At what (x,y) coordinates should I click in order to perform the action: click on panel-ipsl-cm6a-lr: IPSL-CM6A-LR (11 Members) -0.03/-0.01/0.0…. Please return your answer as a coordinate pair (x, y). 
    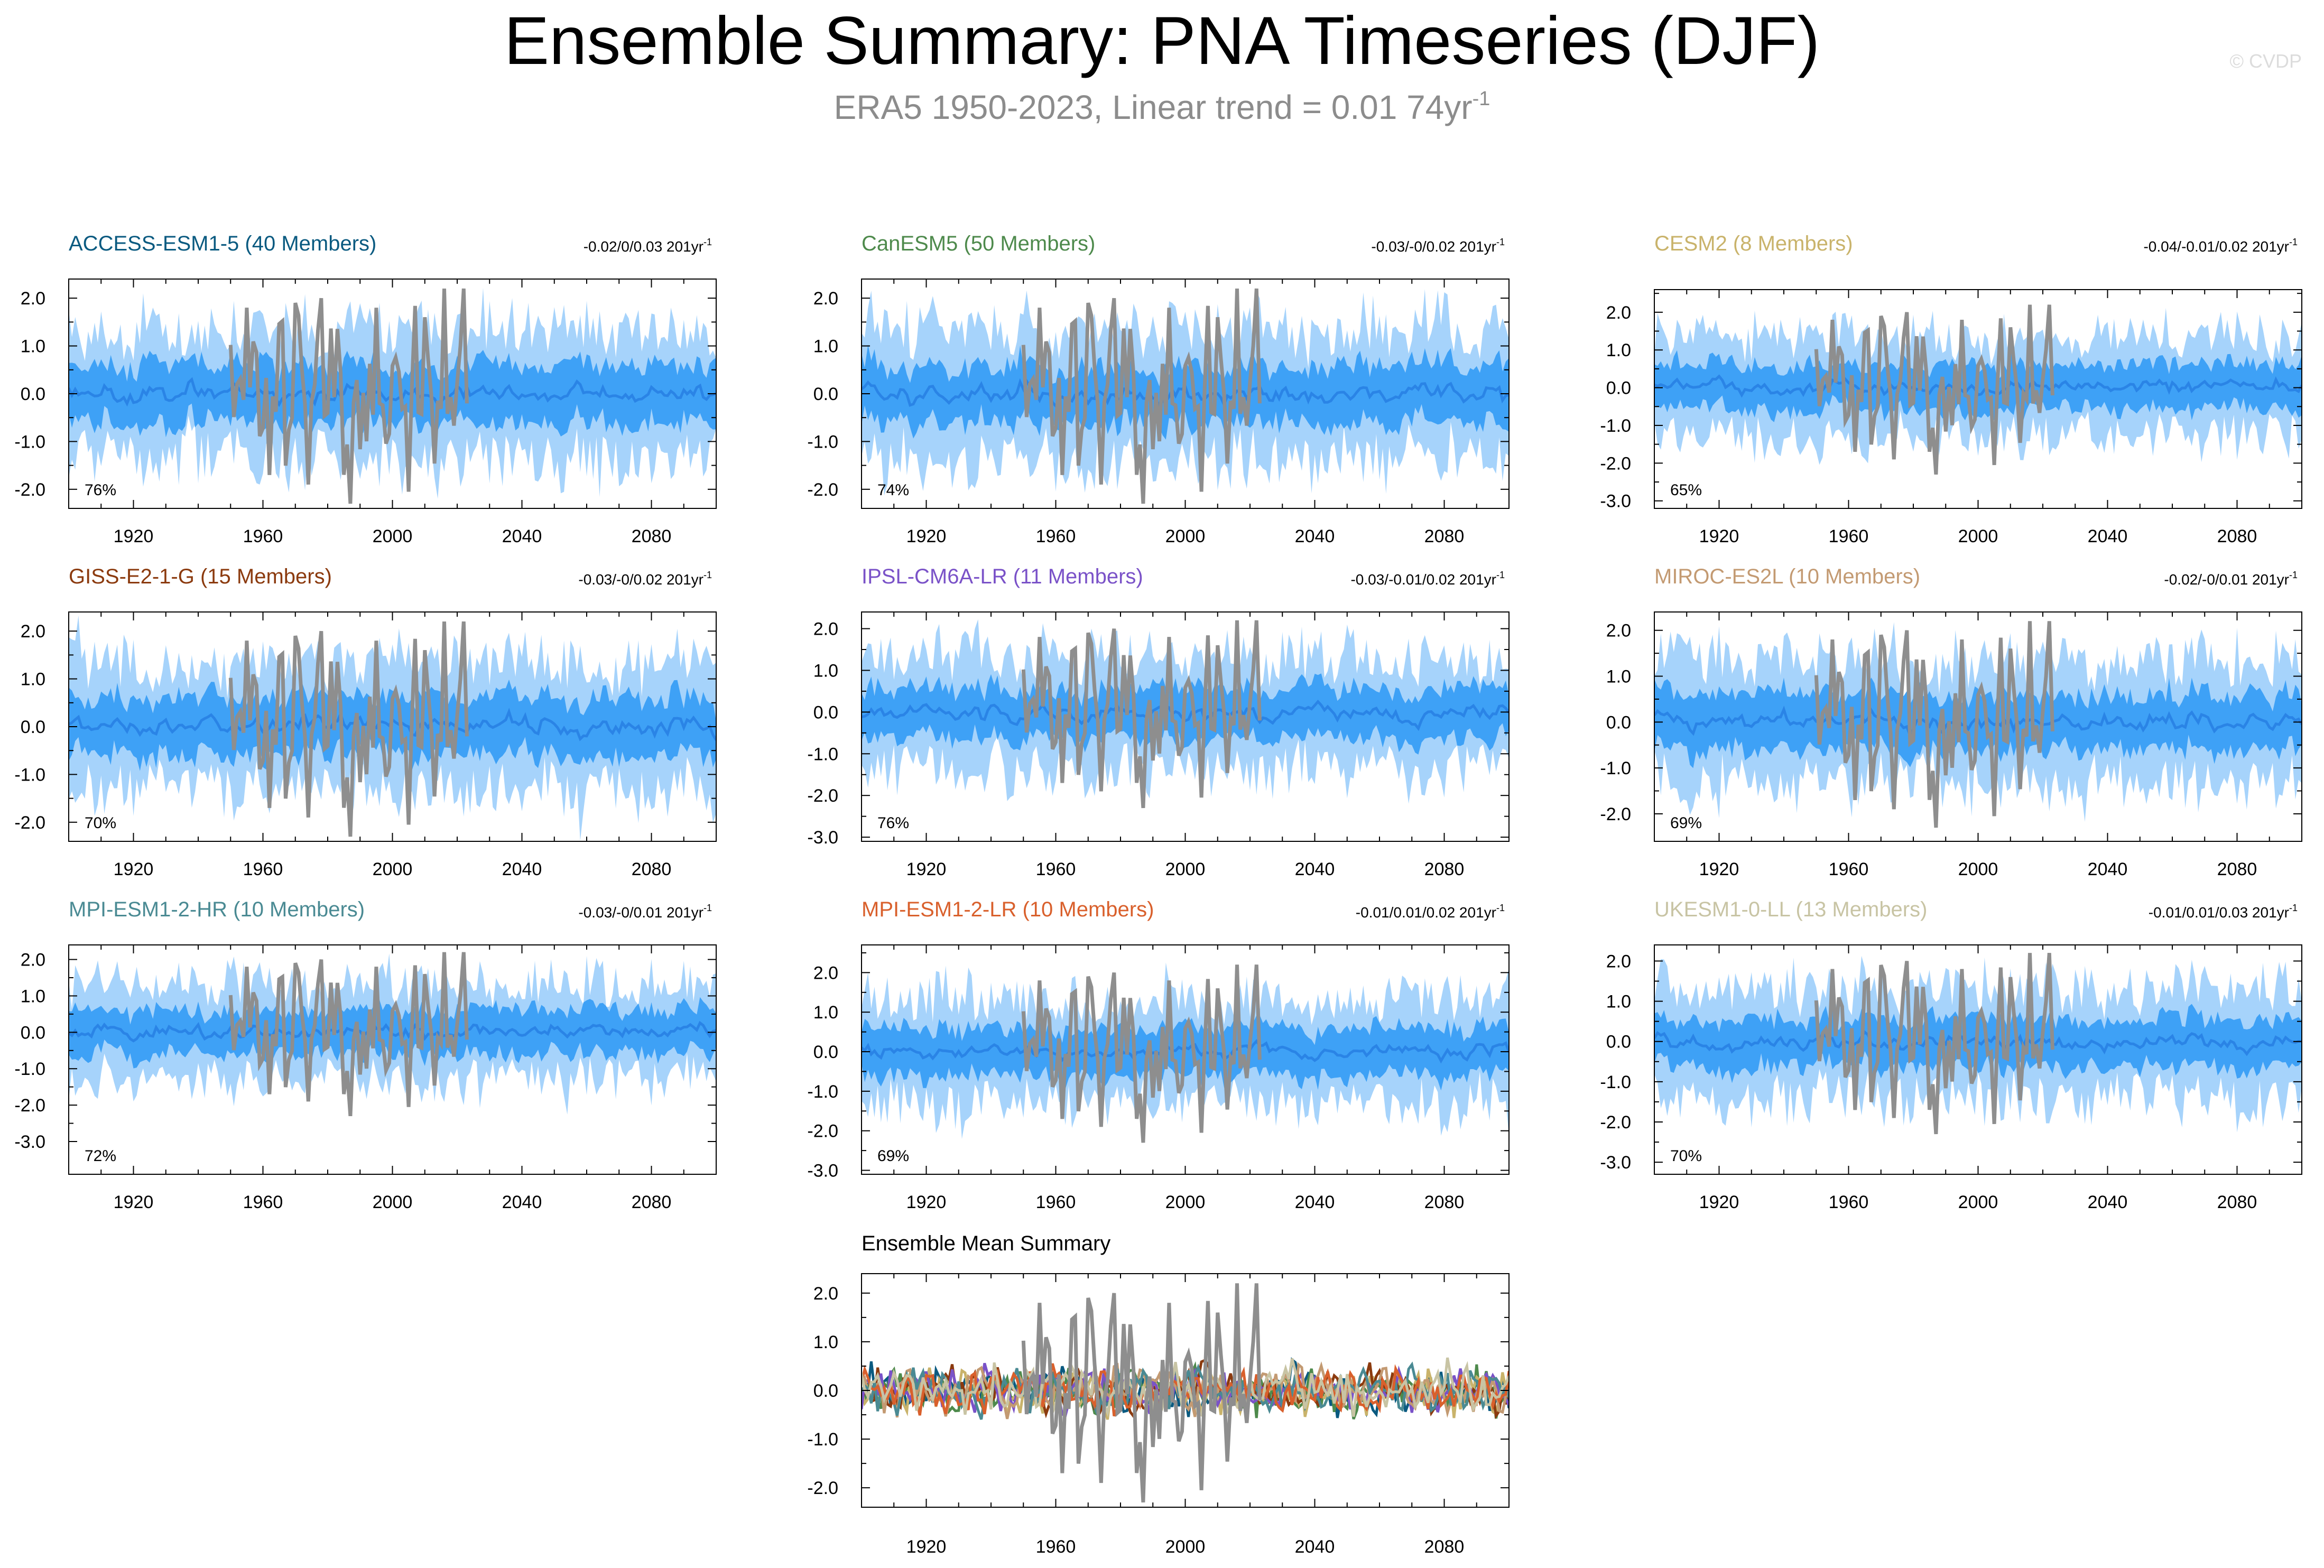
    Looking at the image, I should click on (1158, 722).